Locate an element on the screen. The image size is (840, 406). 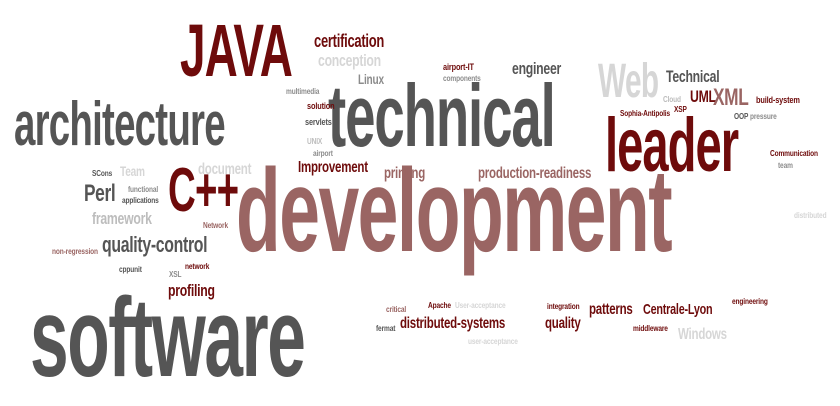
word-applications: applications is located at coordinates (140, 200).